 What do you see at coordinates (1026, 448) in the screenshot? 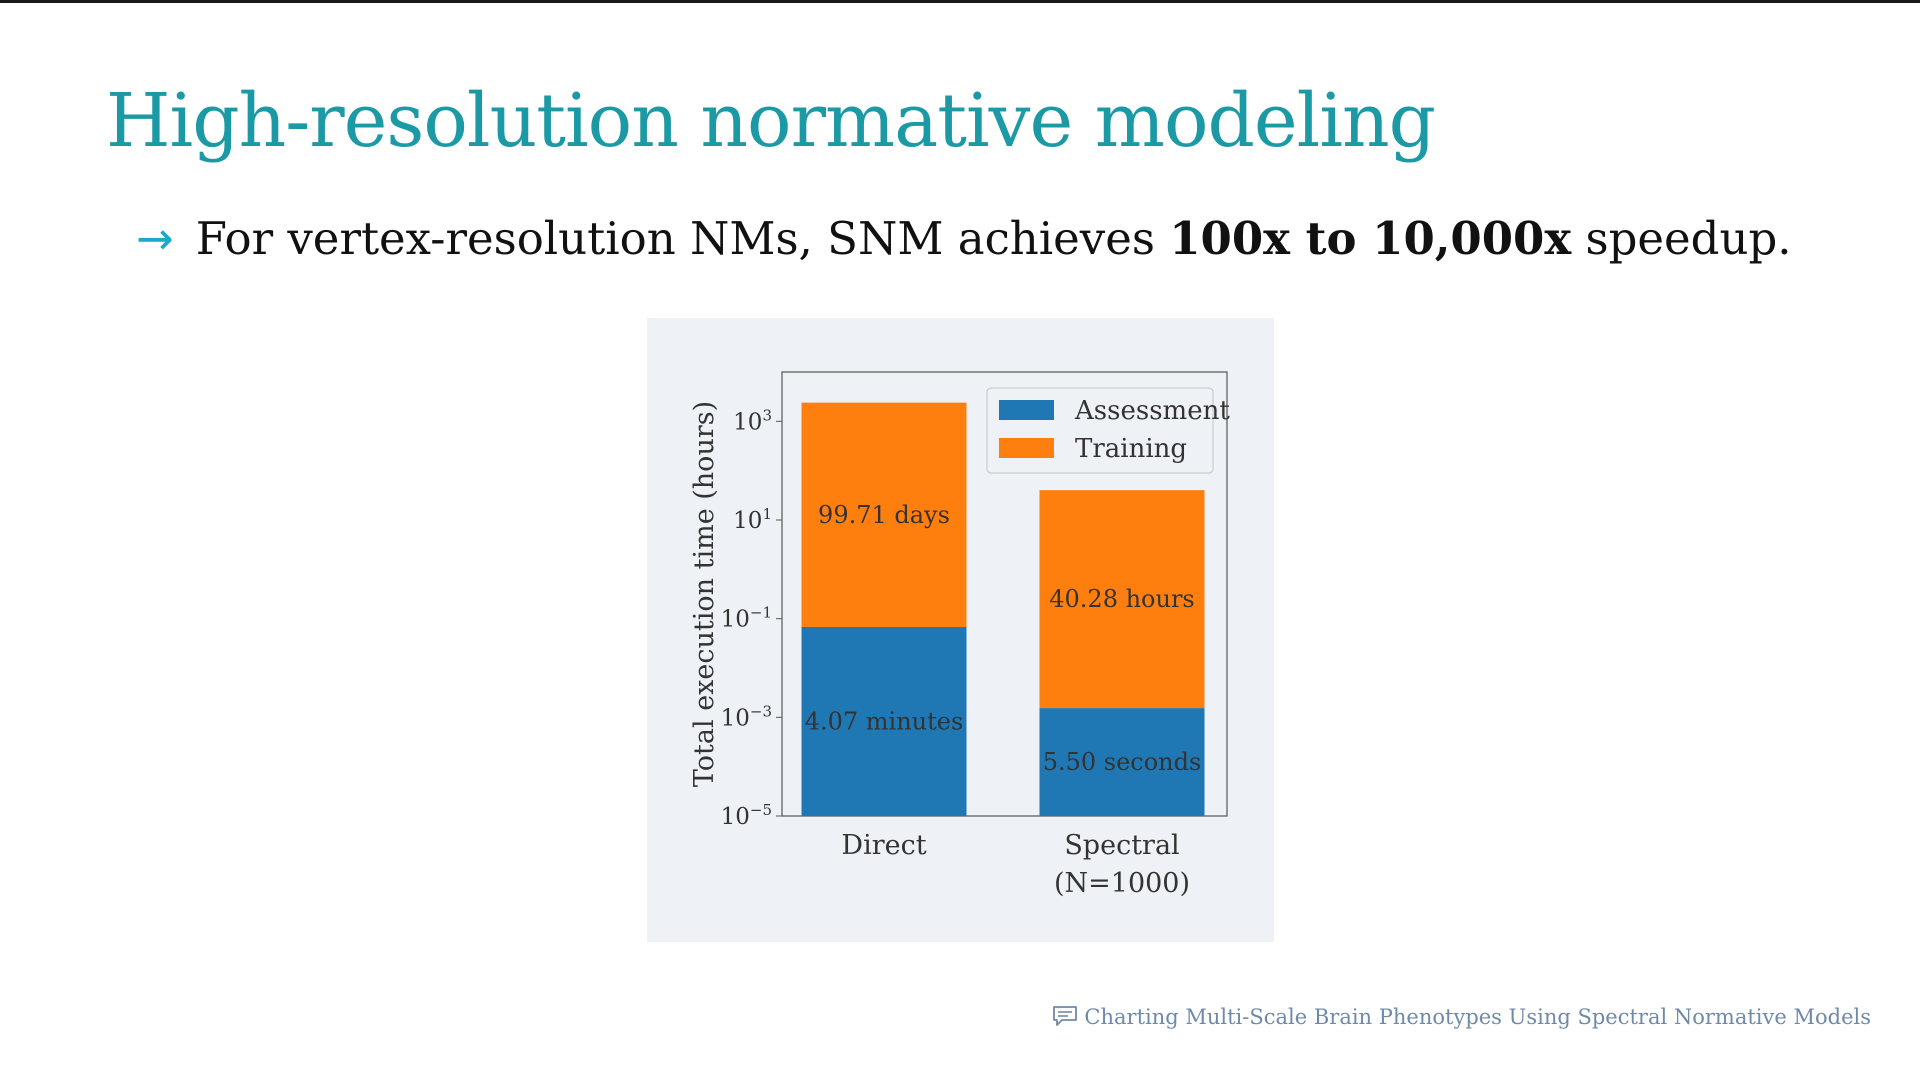
I see `legend-swatch-training` at bounding box center [1026, 448].